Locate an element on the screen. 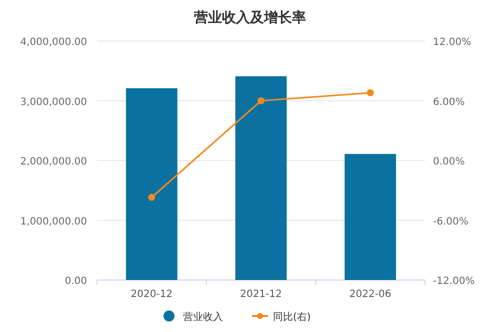  x-tick-label: 2022-06 is located at coordinates (370, 294).